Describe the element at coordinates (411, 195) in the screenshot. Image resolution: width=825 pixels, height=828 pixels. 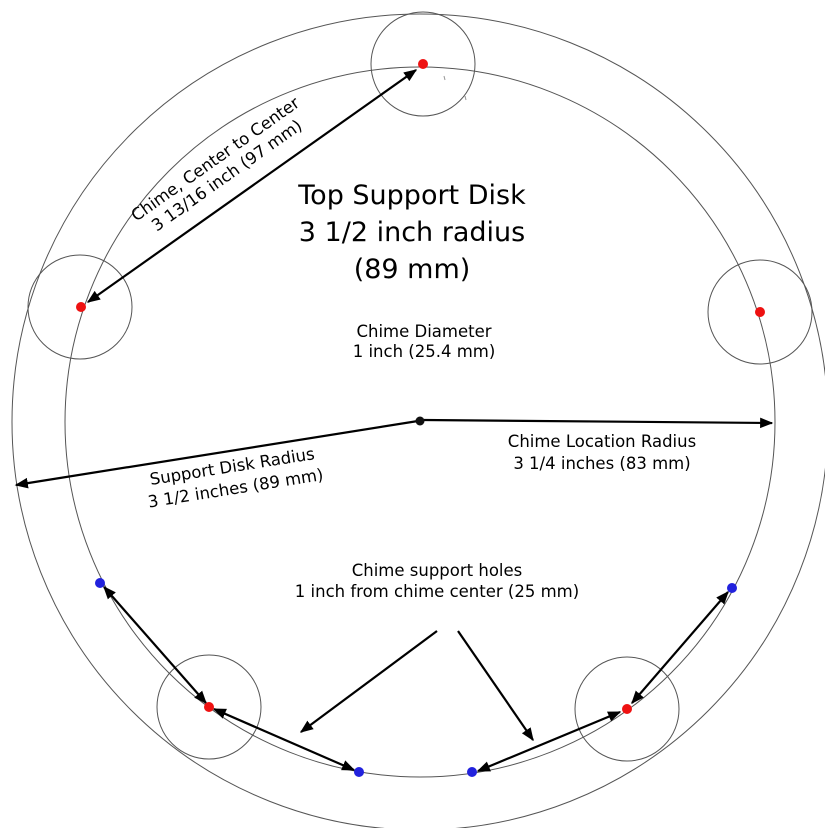
I see `title-line-1: Top Support Disk` at that location.